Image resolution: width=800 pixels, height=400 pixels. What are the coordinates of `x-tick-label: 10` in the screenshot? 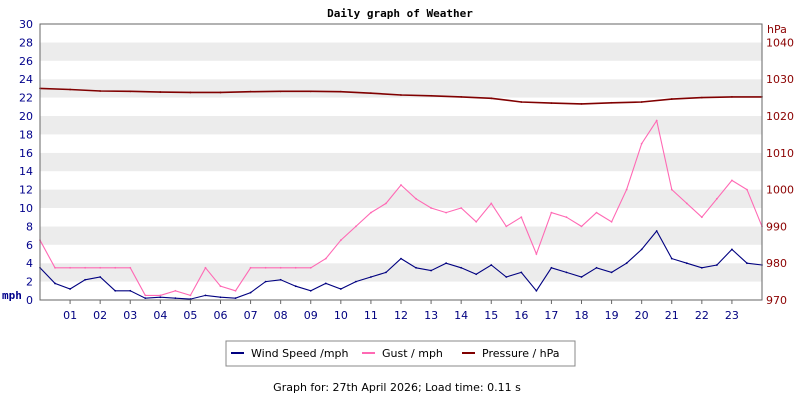 It's located at (341, 315).